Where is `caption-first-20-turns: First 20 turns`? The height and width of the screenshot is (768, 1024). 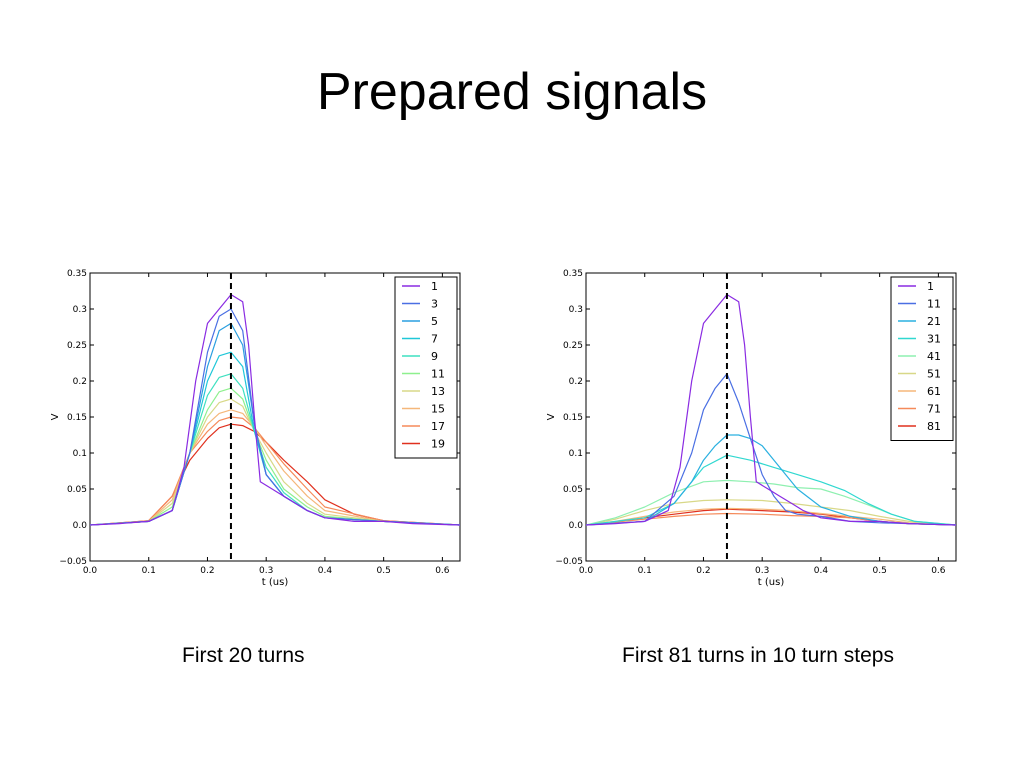
caption-first-20-turns: First 20 turns is located at coordinates (243, 655).